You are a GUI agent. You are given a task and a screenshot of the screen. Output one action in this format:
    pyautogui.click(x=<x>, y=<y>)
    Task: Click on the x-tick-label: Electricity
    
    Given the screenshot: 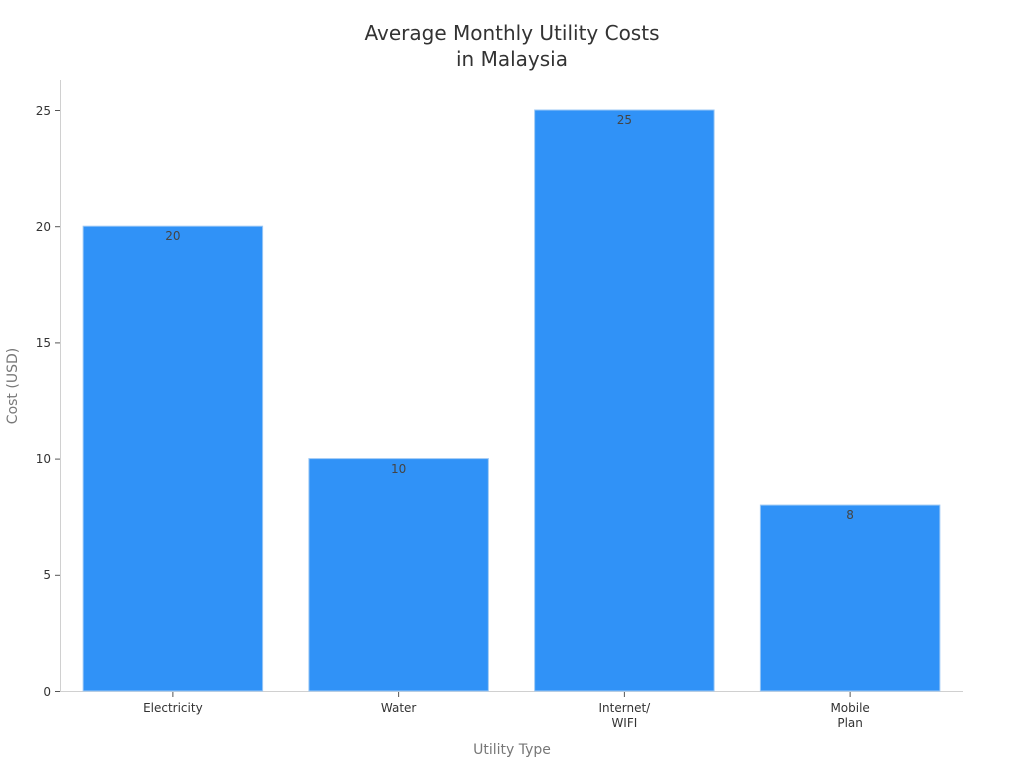 What is the action you would take?
    pyautogui.click(x=173, y=708)
    